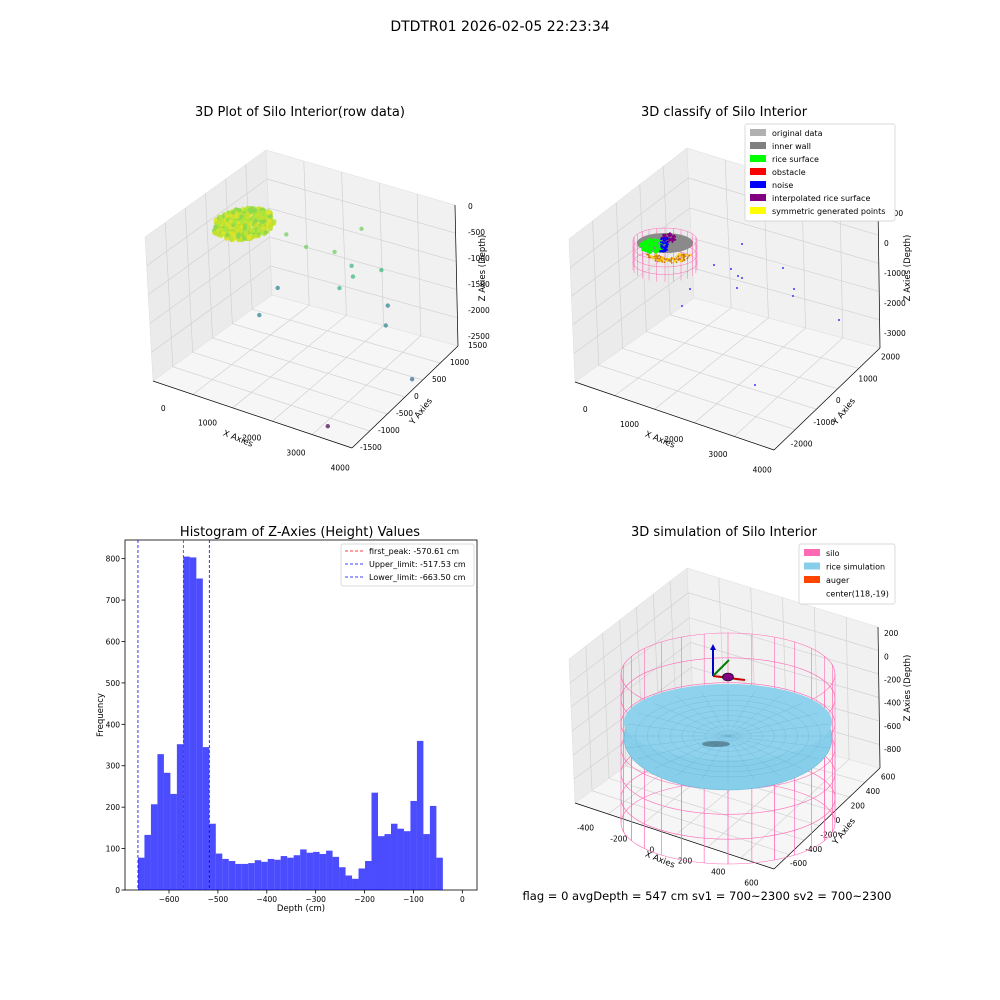 The height and width of the screenshot is (1000, 1000). Describe the element at coordinates (286, 311) in the screenshot. I see `gridline-y` at that location.